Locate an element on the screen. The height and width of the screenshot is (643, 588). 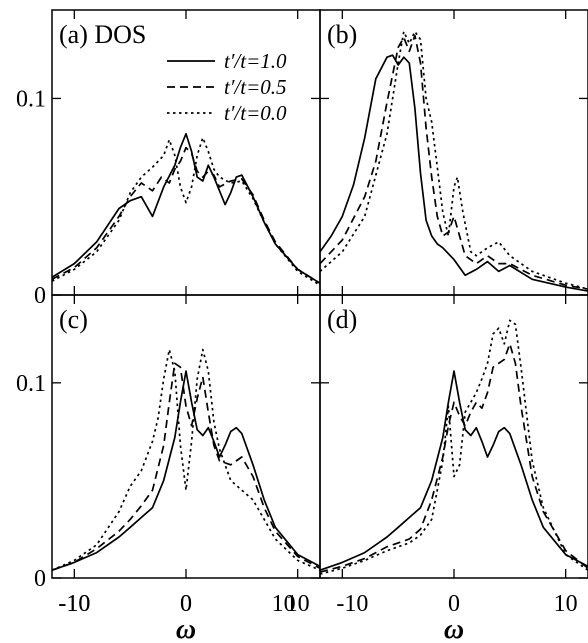
panel-label-d: (d) is located at coordinates (342, 319).